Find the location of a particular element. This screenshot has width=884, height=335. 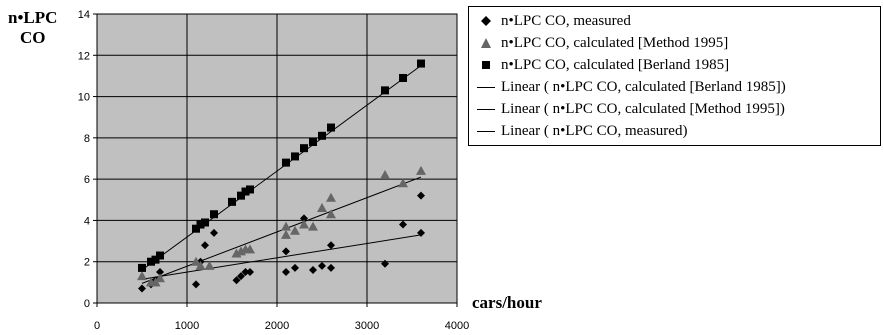

x-tick-label: 3000 is located at coordinates (367, 326).